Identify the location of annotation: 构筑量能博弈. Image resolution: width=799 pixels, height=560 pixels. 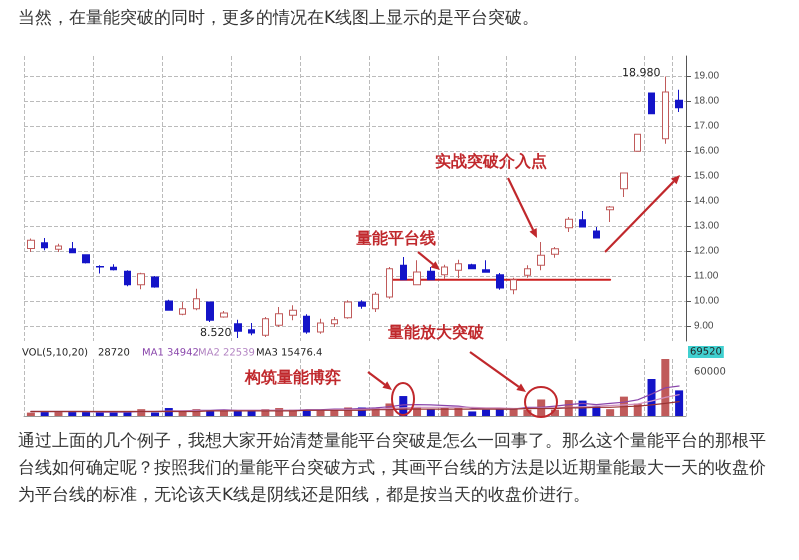
(292, 377).